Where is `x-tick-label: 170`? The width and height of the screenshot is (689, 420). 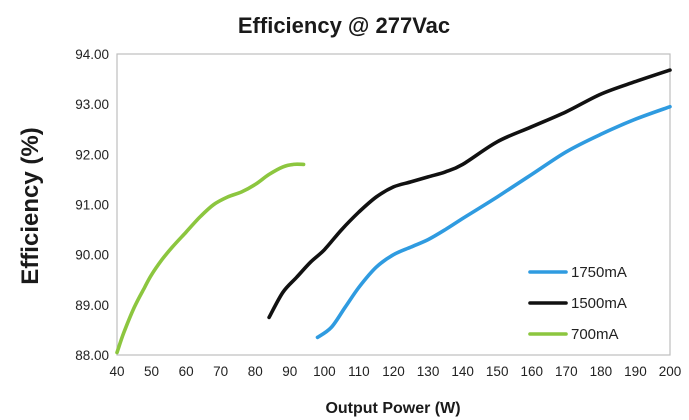 x-tick-label: 170 is located at coordinates (566, 371).